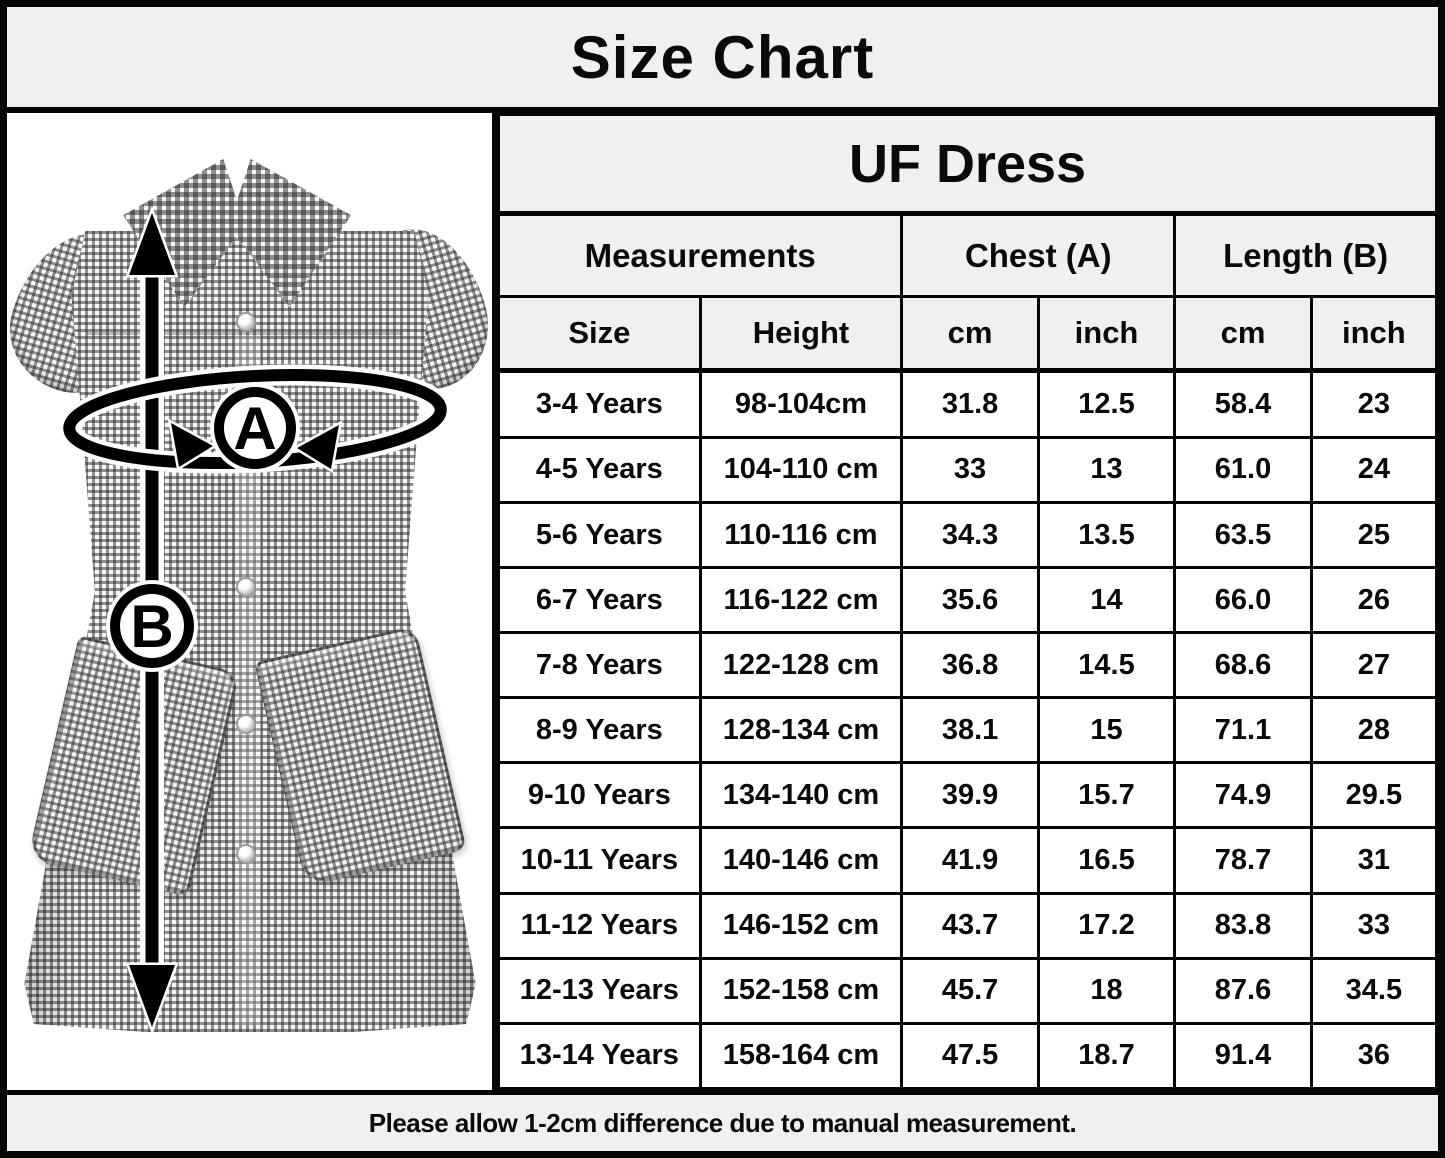 Image resolution: width=1445 pixels, height=1158 pixels. I want to click on table-row: 13-14 Years 158-164 cm 47.5 18.7 91.4 36, so click(968, 1056).